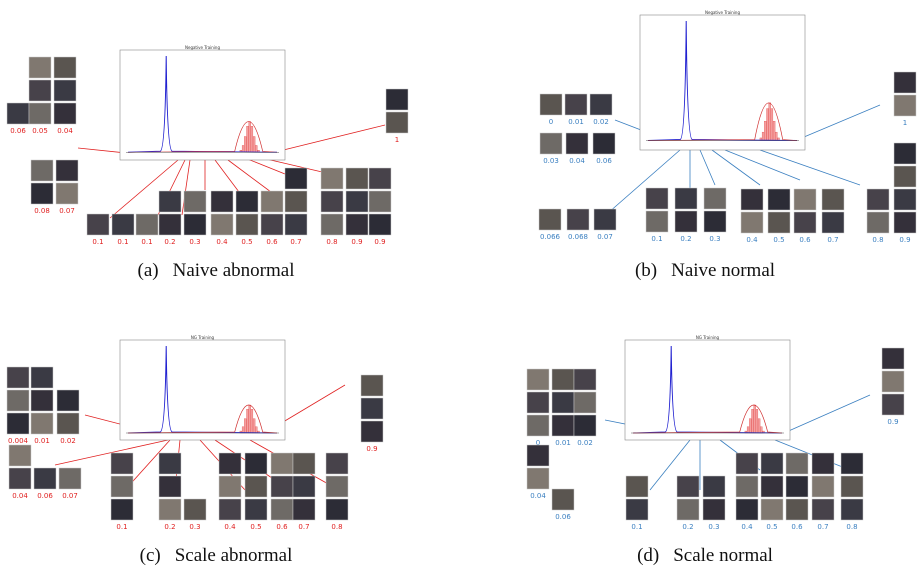 The image size is (922, 572). Describe the element at coordinates (551, 122) in the screenshot. I see `score-label: 0` at that location.